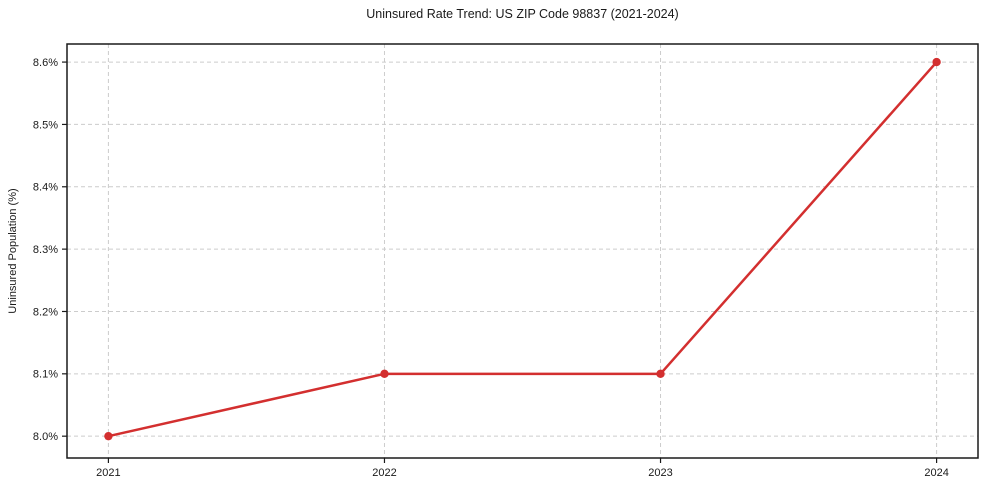 This screenshot has width=989, height=490. I want to click on y-tick-label: 8.4%, so click(45, 188).